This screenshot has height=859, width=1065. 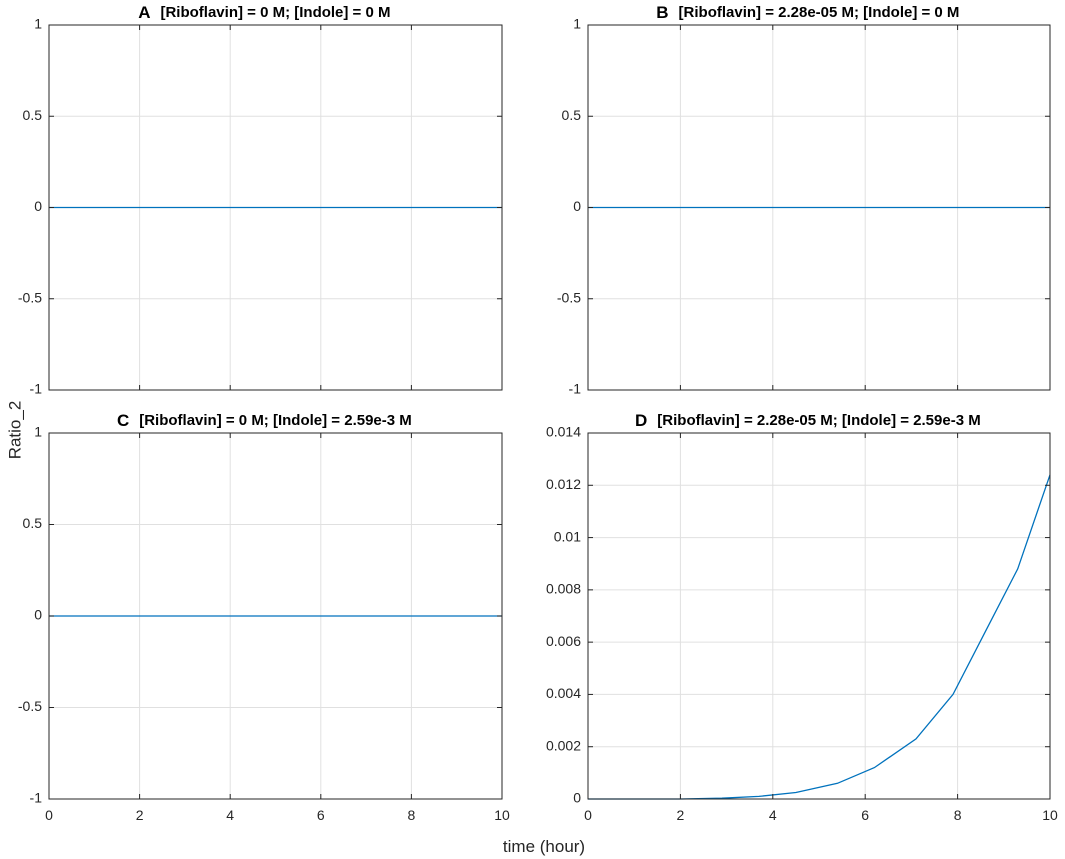 I want to click on panel-title: [Riboflavin] = 0 M; [Indole] = 2.59e-3 M, so click(x=275, y=420).